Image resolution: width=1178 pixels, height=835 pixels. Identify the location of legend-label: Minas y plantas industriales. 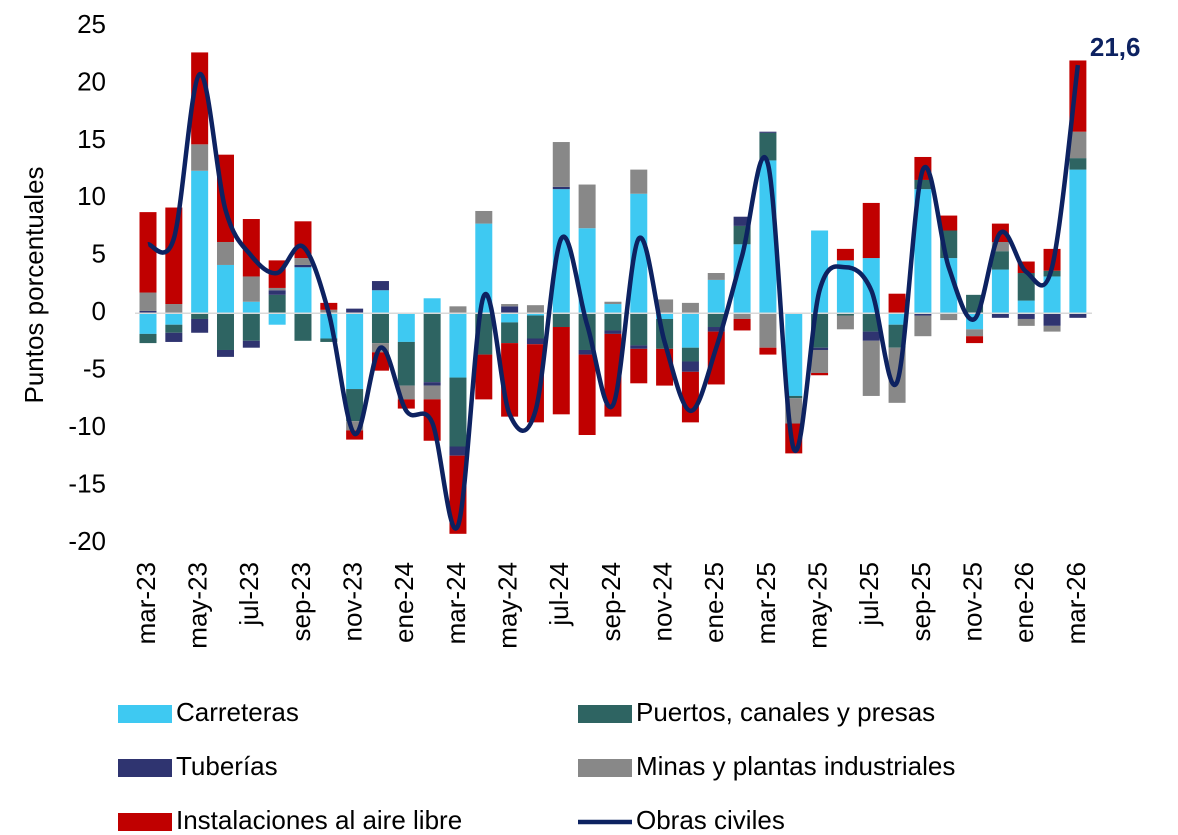
(795, 766).